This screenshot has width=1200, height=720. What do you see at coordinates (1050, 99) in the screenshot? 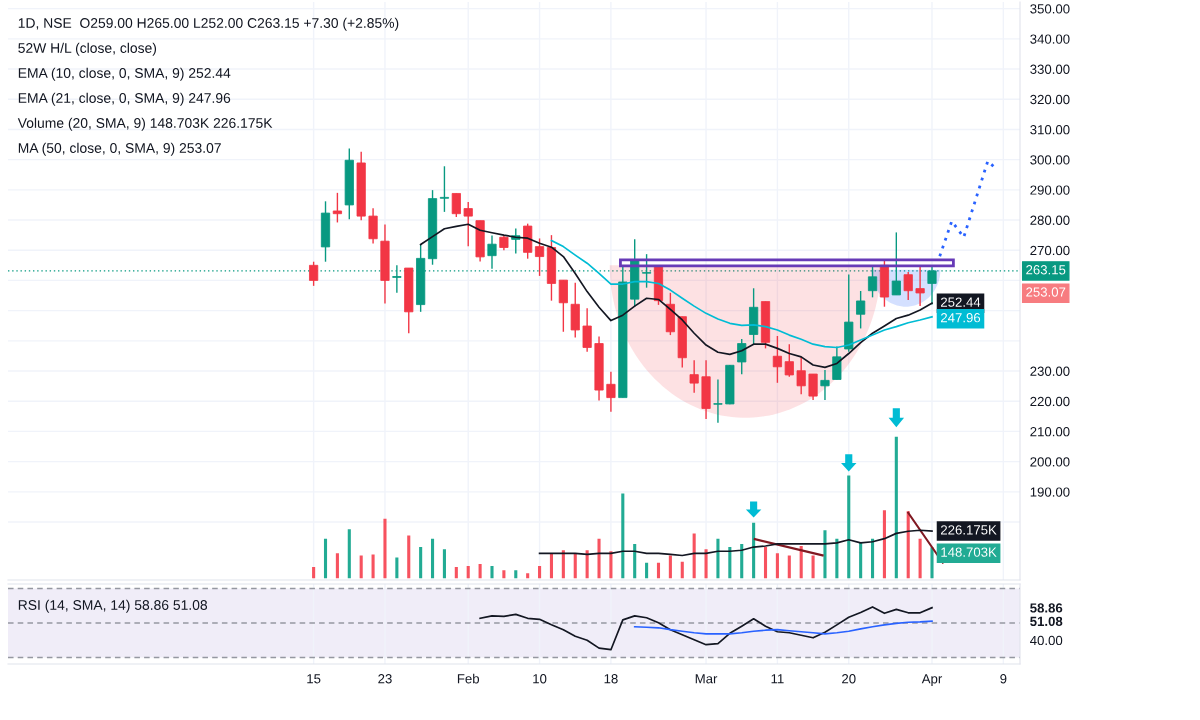
I see `y-tick-label: 320.00` at bounding box center [1050, 99].